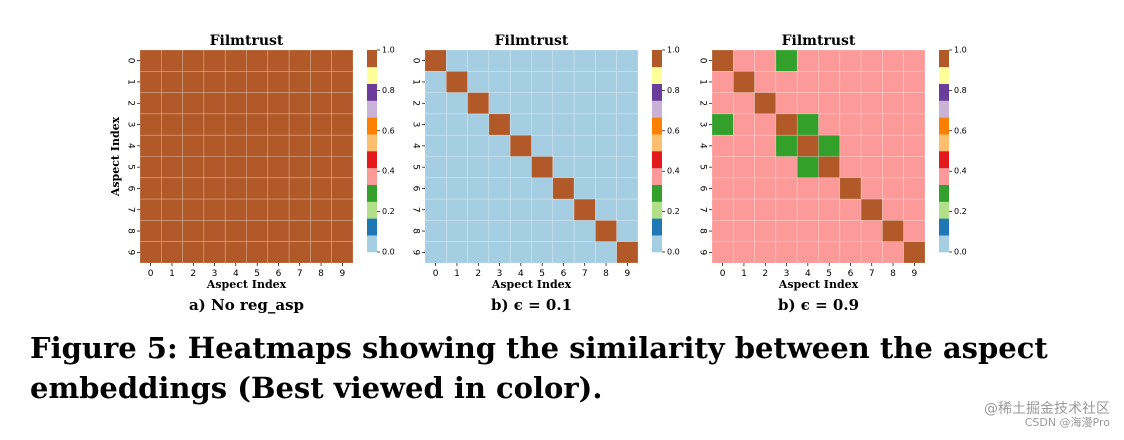 The image size is (1124, 440). I want to click on panel-title: Filmtrust, so click(532, 41).